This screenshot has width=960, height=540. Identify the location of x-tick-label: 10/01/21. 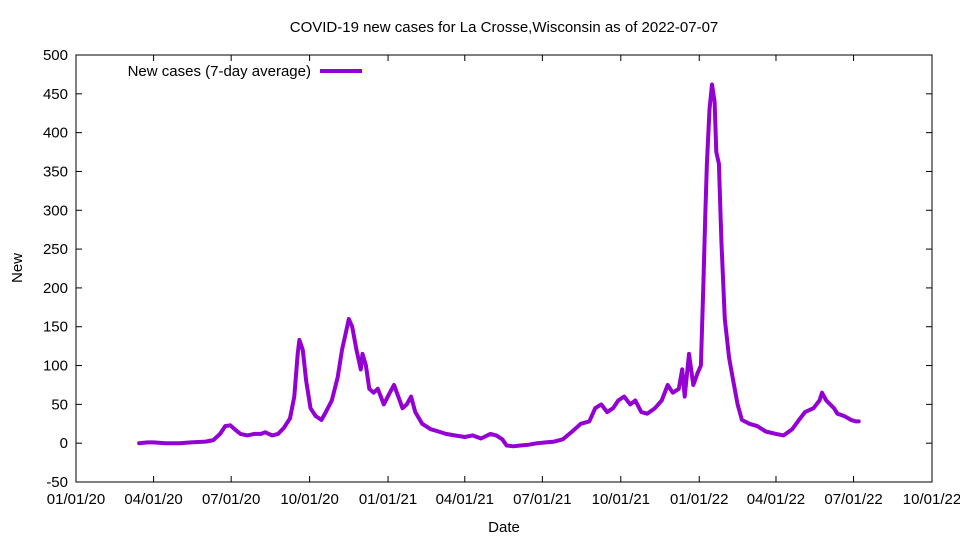
(621, 499).